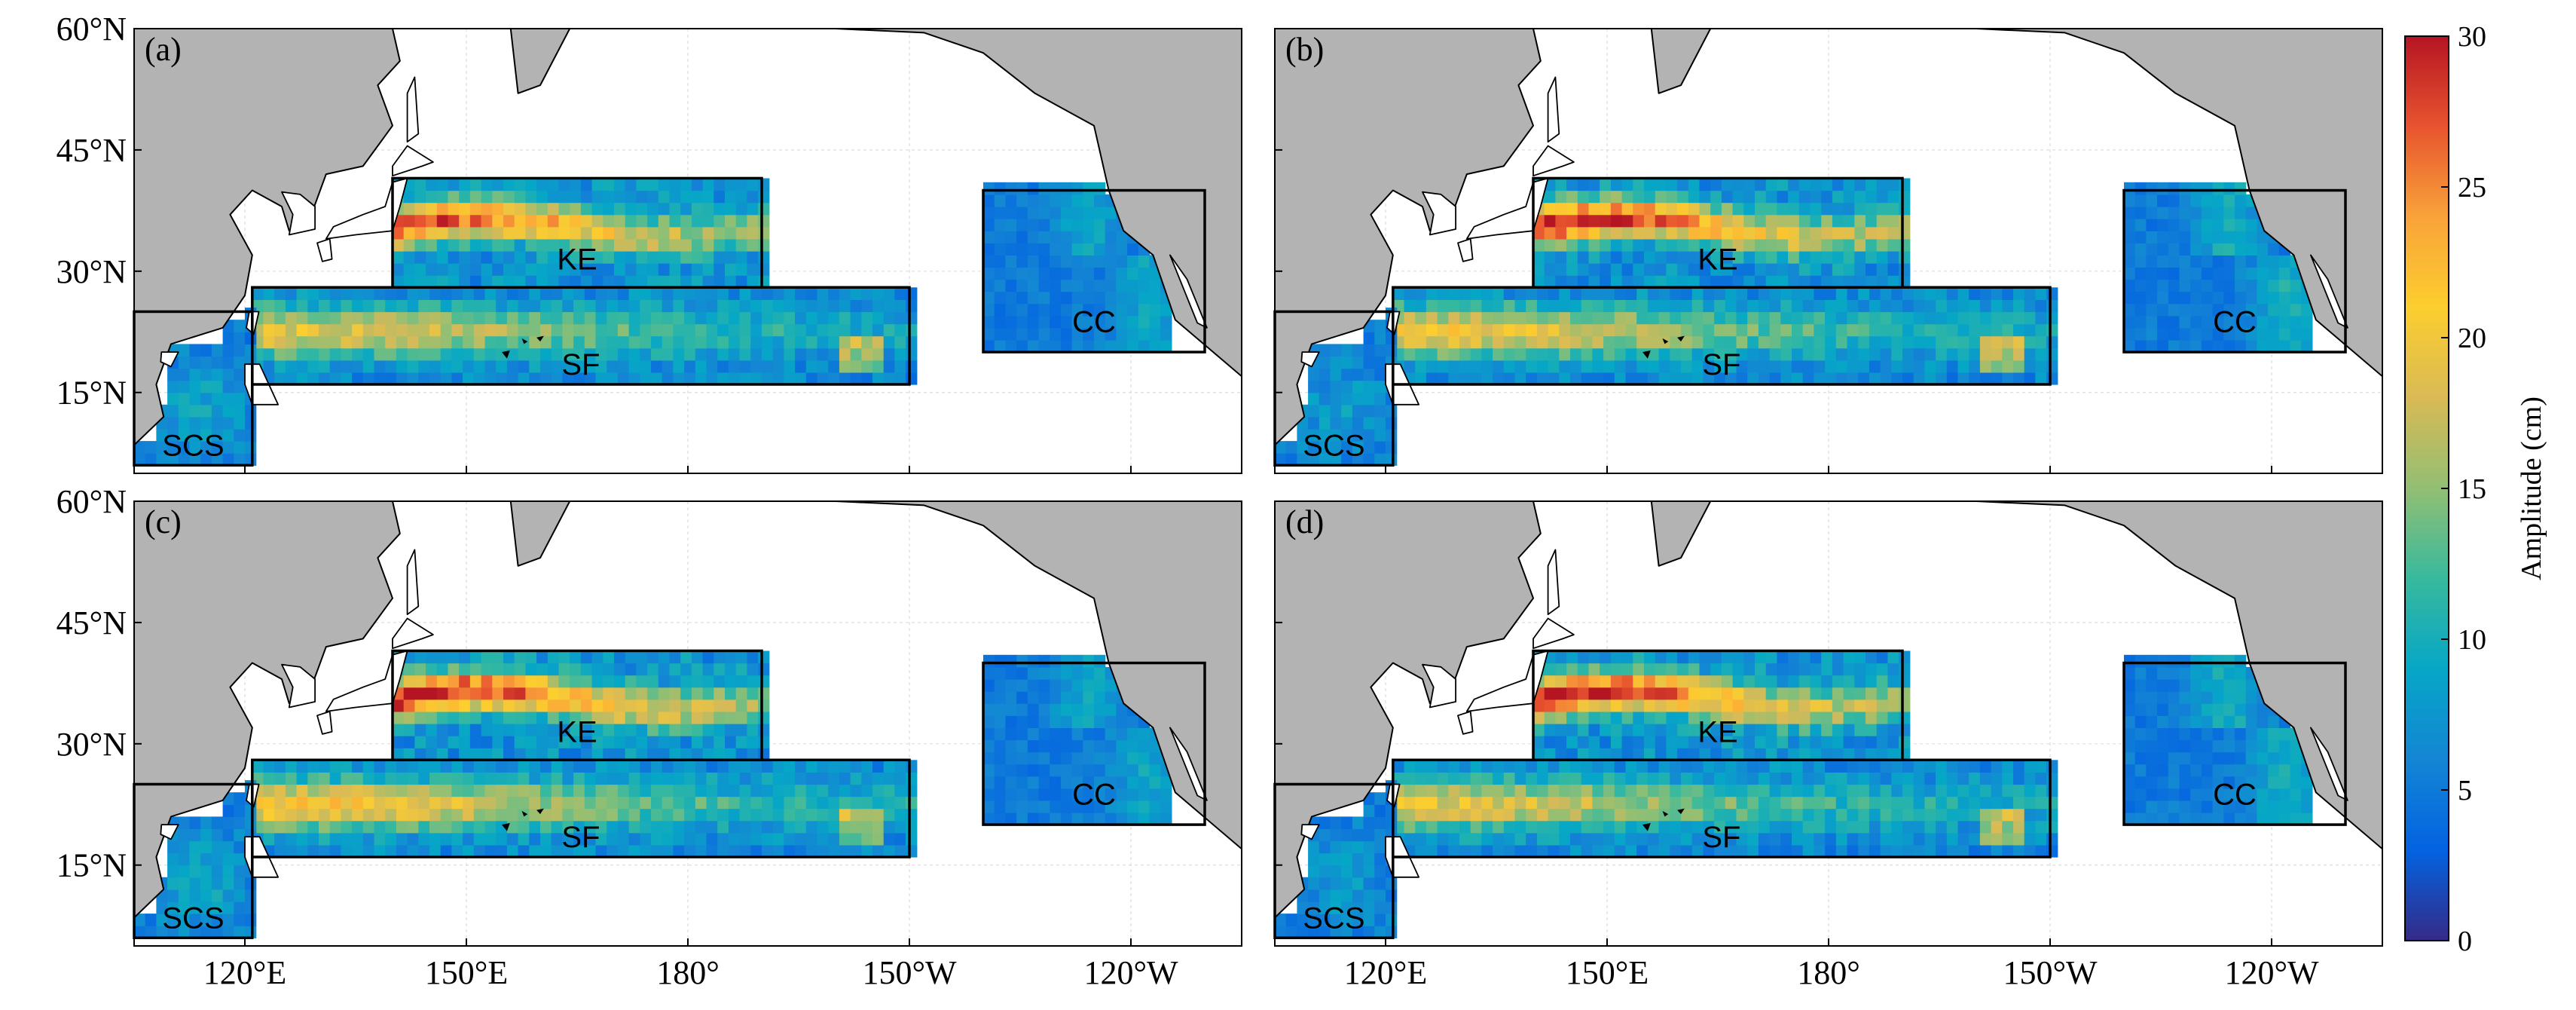  I want to click on panel-label: (b), so click(1304, 49).